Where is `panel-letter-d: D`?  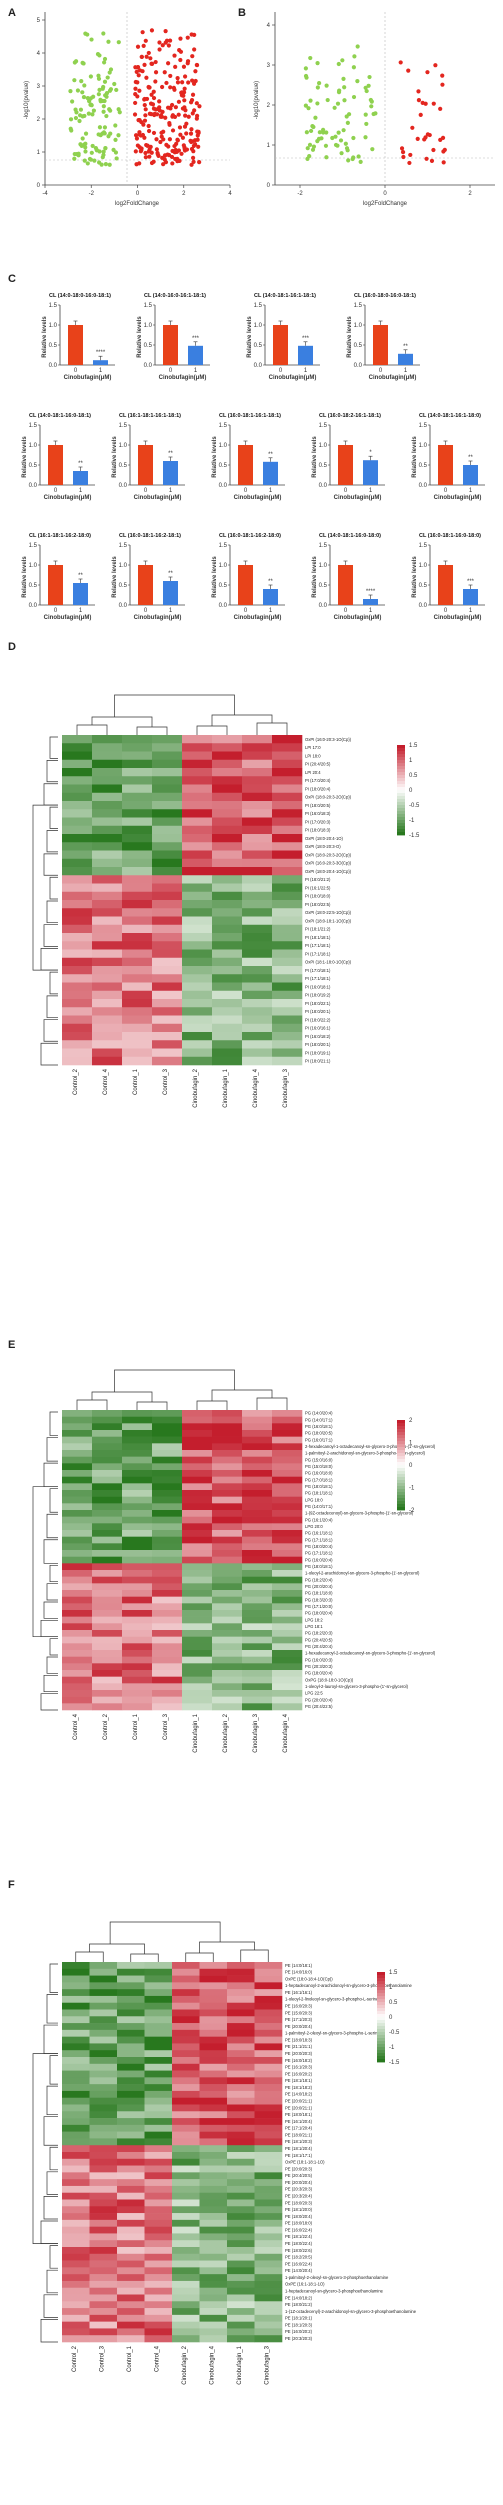
panel-letter-d: D is located at coordinates (12, 647).